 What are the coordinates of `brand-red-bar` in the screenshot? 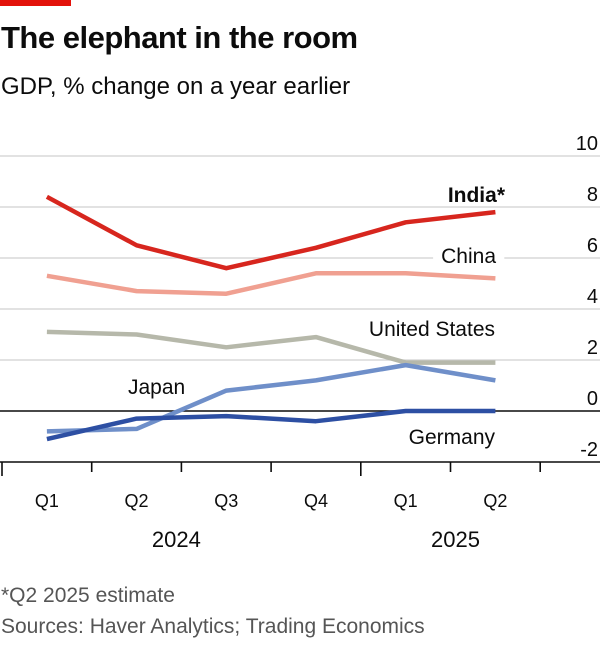 It's located at (35, 3).